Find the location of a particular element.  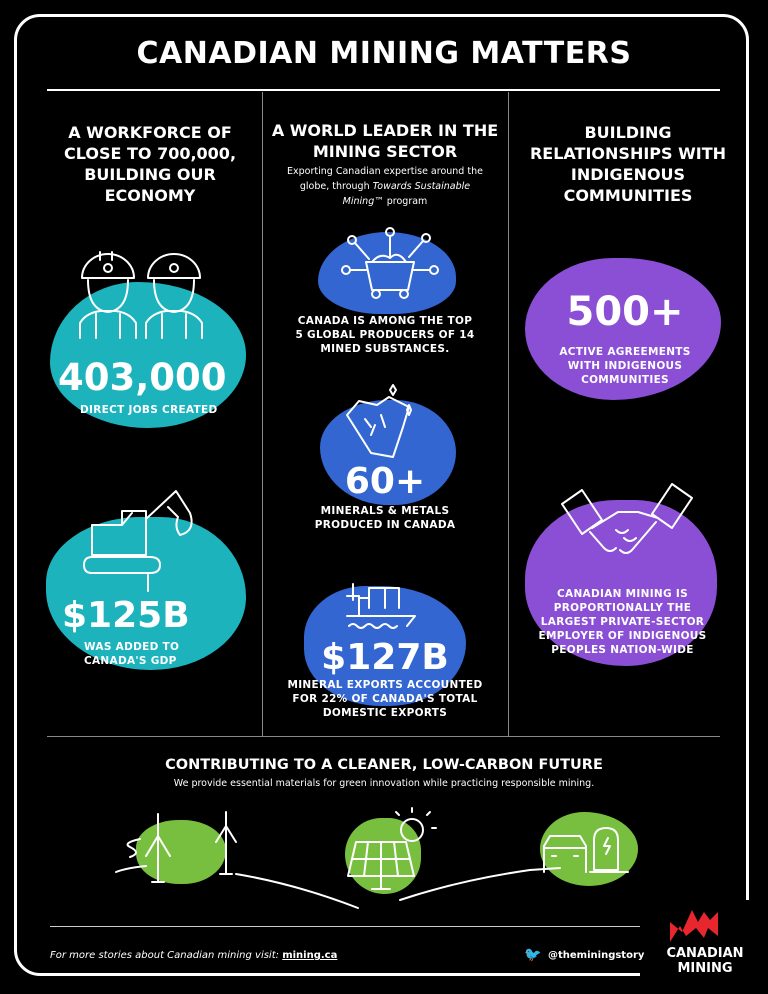

cargo-ship-icon is located at coordinates (381, 606).